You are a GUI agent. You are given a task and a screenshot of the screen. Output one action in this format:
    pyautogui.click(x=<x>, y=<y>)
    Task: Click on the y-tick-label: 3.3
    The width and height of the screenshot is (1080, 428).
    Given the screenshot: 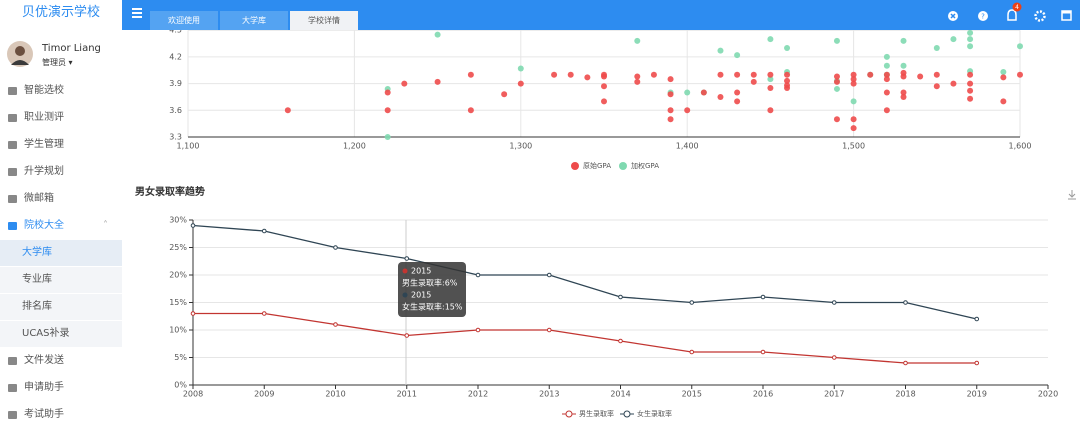 What is the action you would take?
    pyautogui.click(x=175, y=137)
    